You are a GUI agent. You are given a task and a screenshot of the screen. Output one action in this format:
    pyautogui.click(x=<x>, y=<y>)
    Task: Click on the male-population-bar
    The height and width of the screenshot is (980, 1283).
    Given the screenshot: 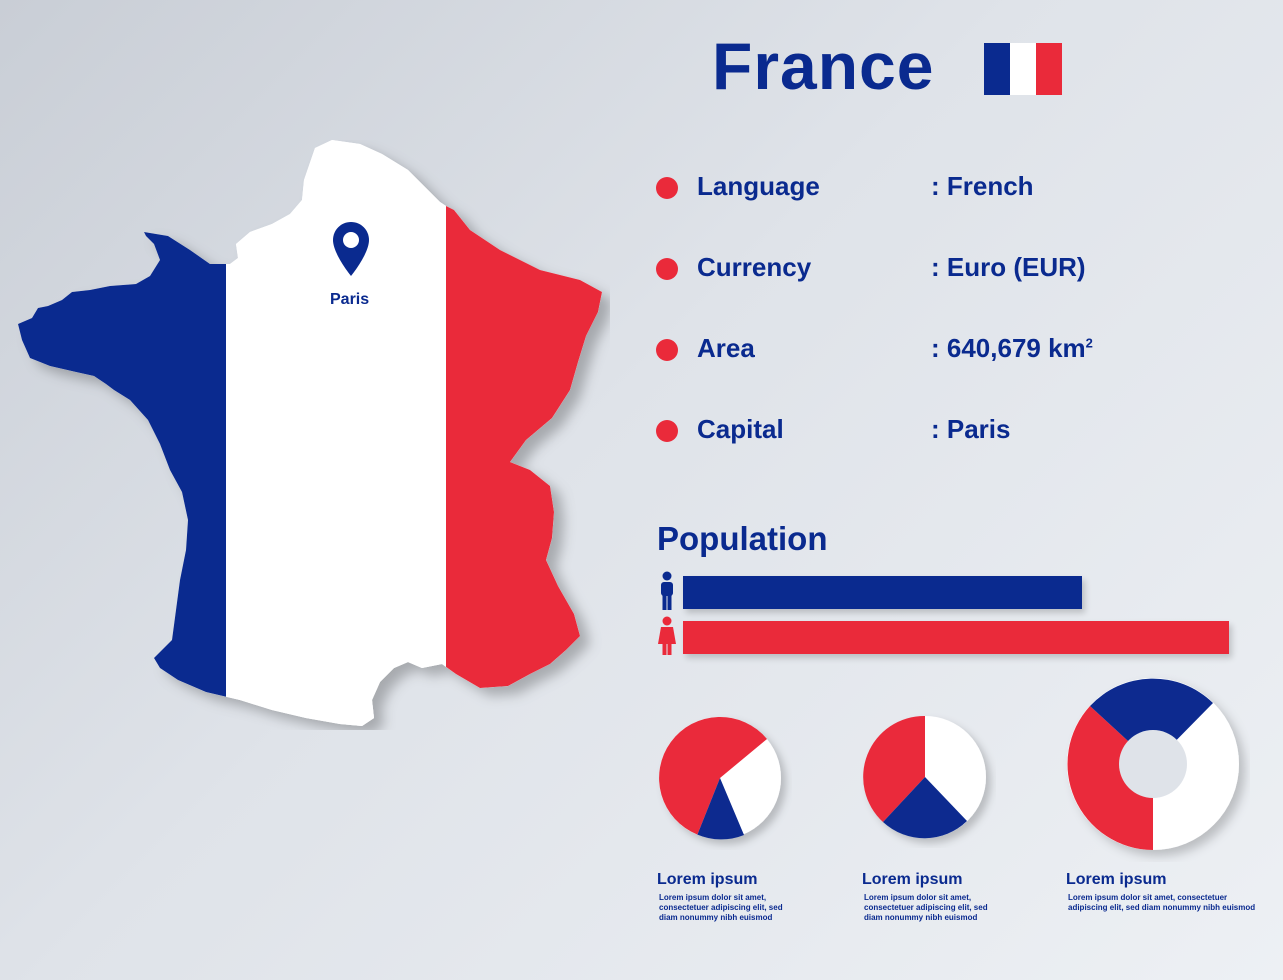 What is the action you would take?
    pyautogui.click(x=882, y=592)
    